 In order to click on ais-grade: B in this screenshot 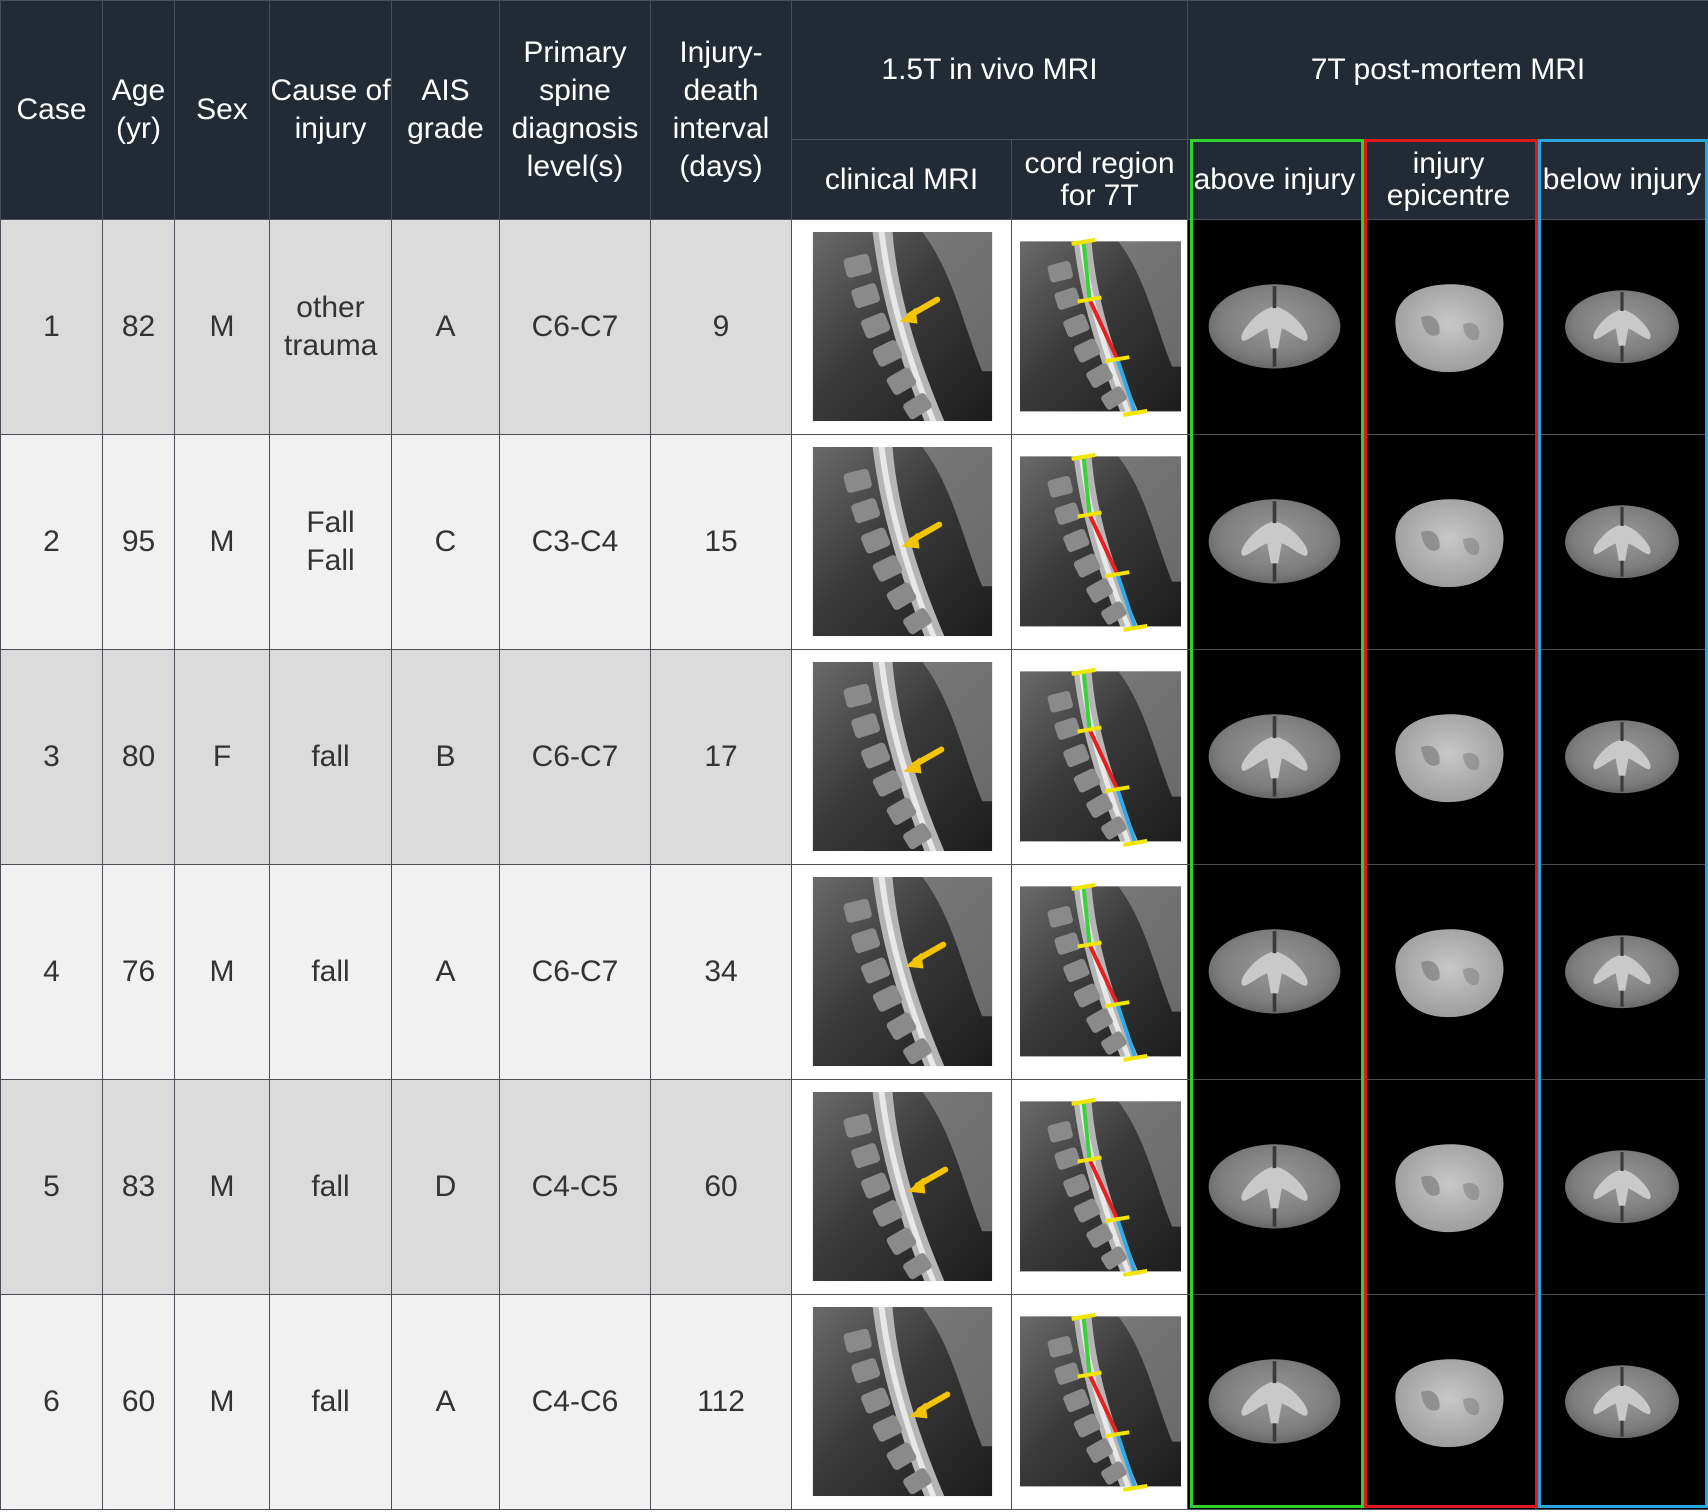, I will do `click(445, 757)`.